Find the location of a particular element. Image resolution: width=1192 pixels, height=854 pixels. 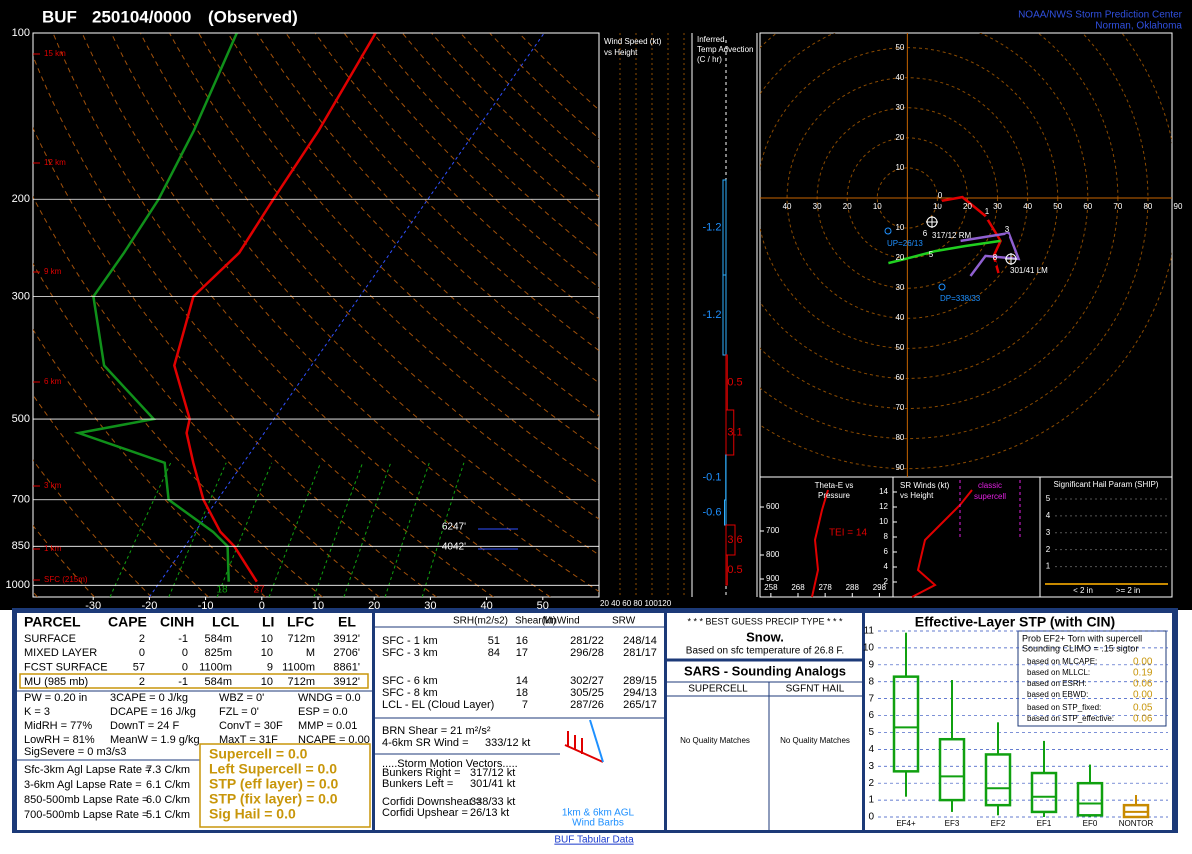

brn: BRN Shear = 21 m²/s² is located at coordinates (436, 731).